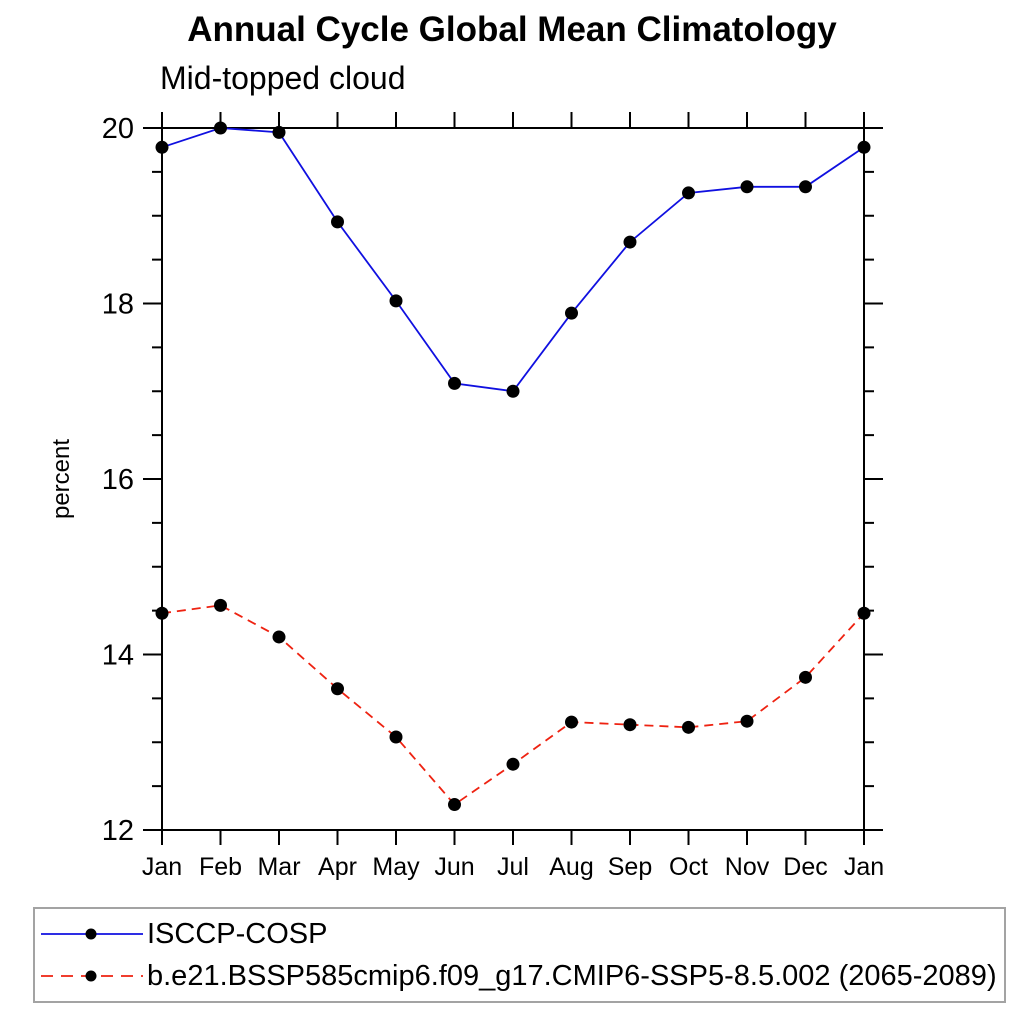 The height and width of the screenshot is (1024, 1024). I want to click on x-tick-label: Dec, so click(805, 867).